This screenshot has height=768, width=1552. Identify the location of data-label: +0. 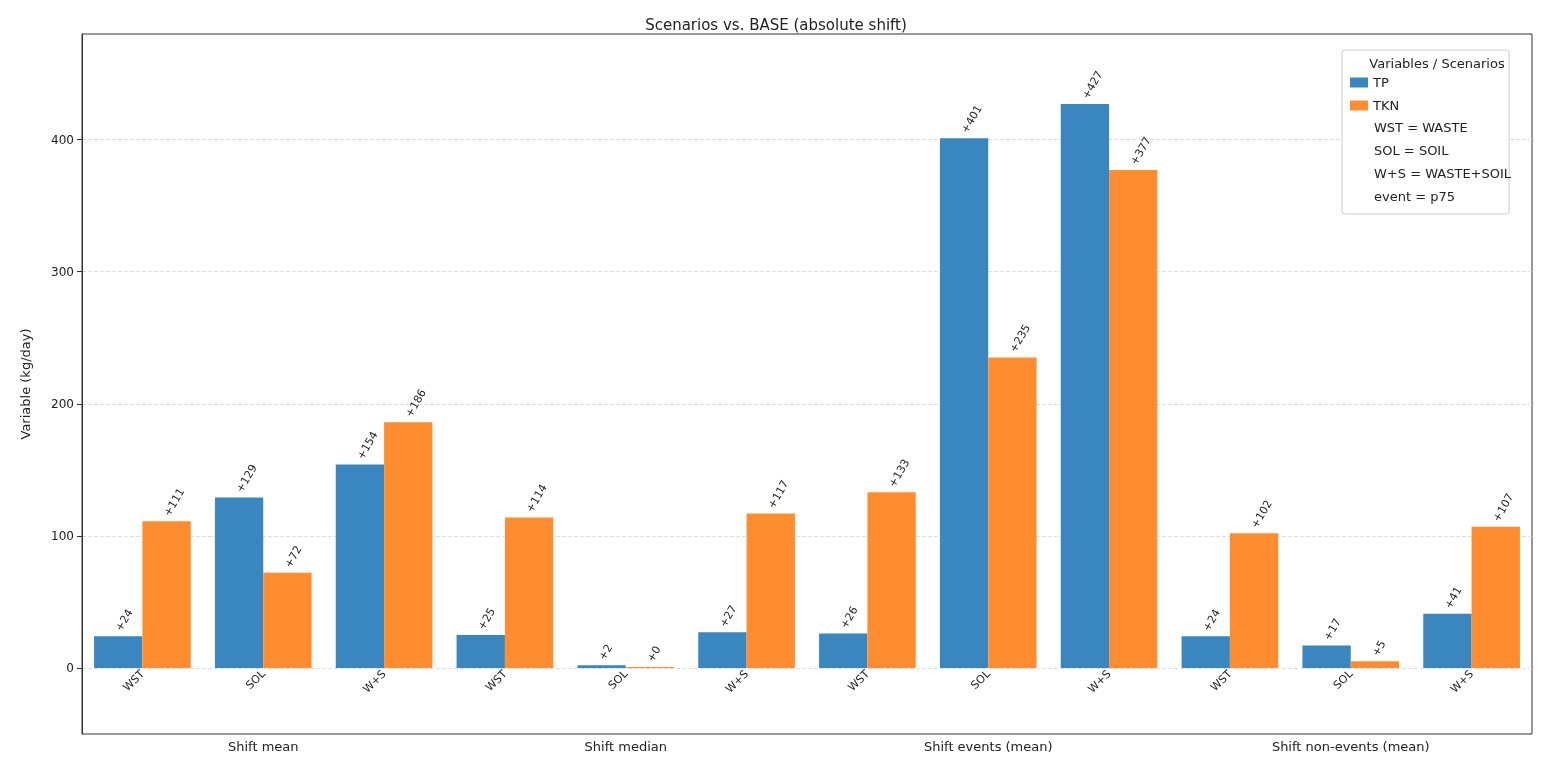
(654, 654).